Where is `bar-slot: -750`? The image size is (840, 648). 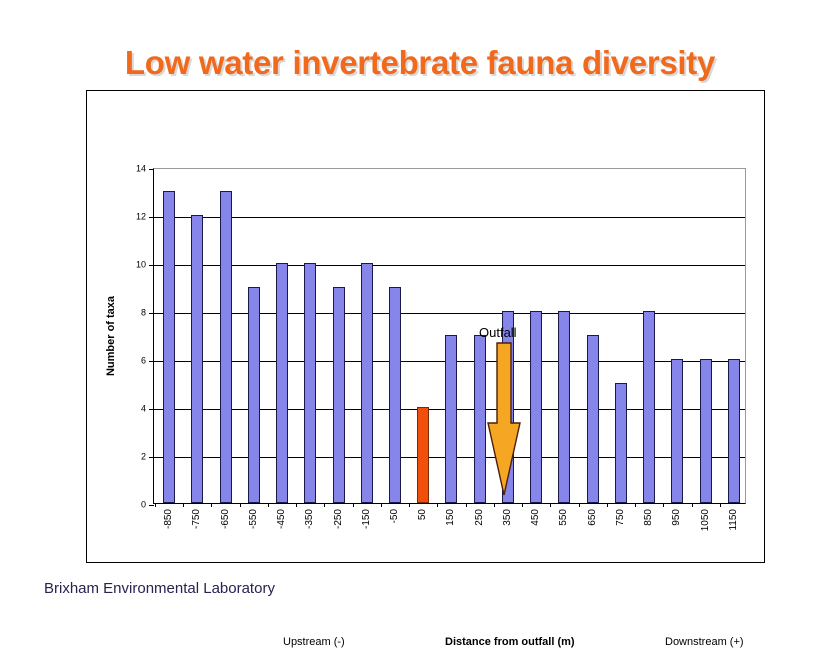
bar-slot: -750 is located at coordinates (197, 349).